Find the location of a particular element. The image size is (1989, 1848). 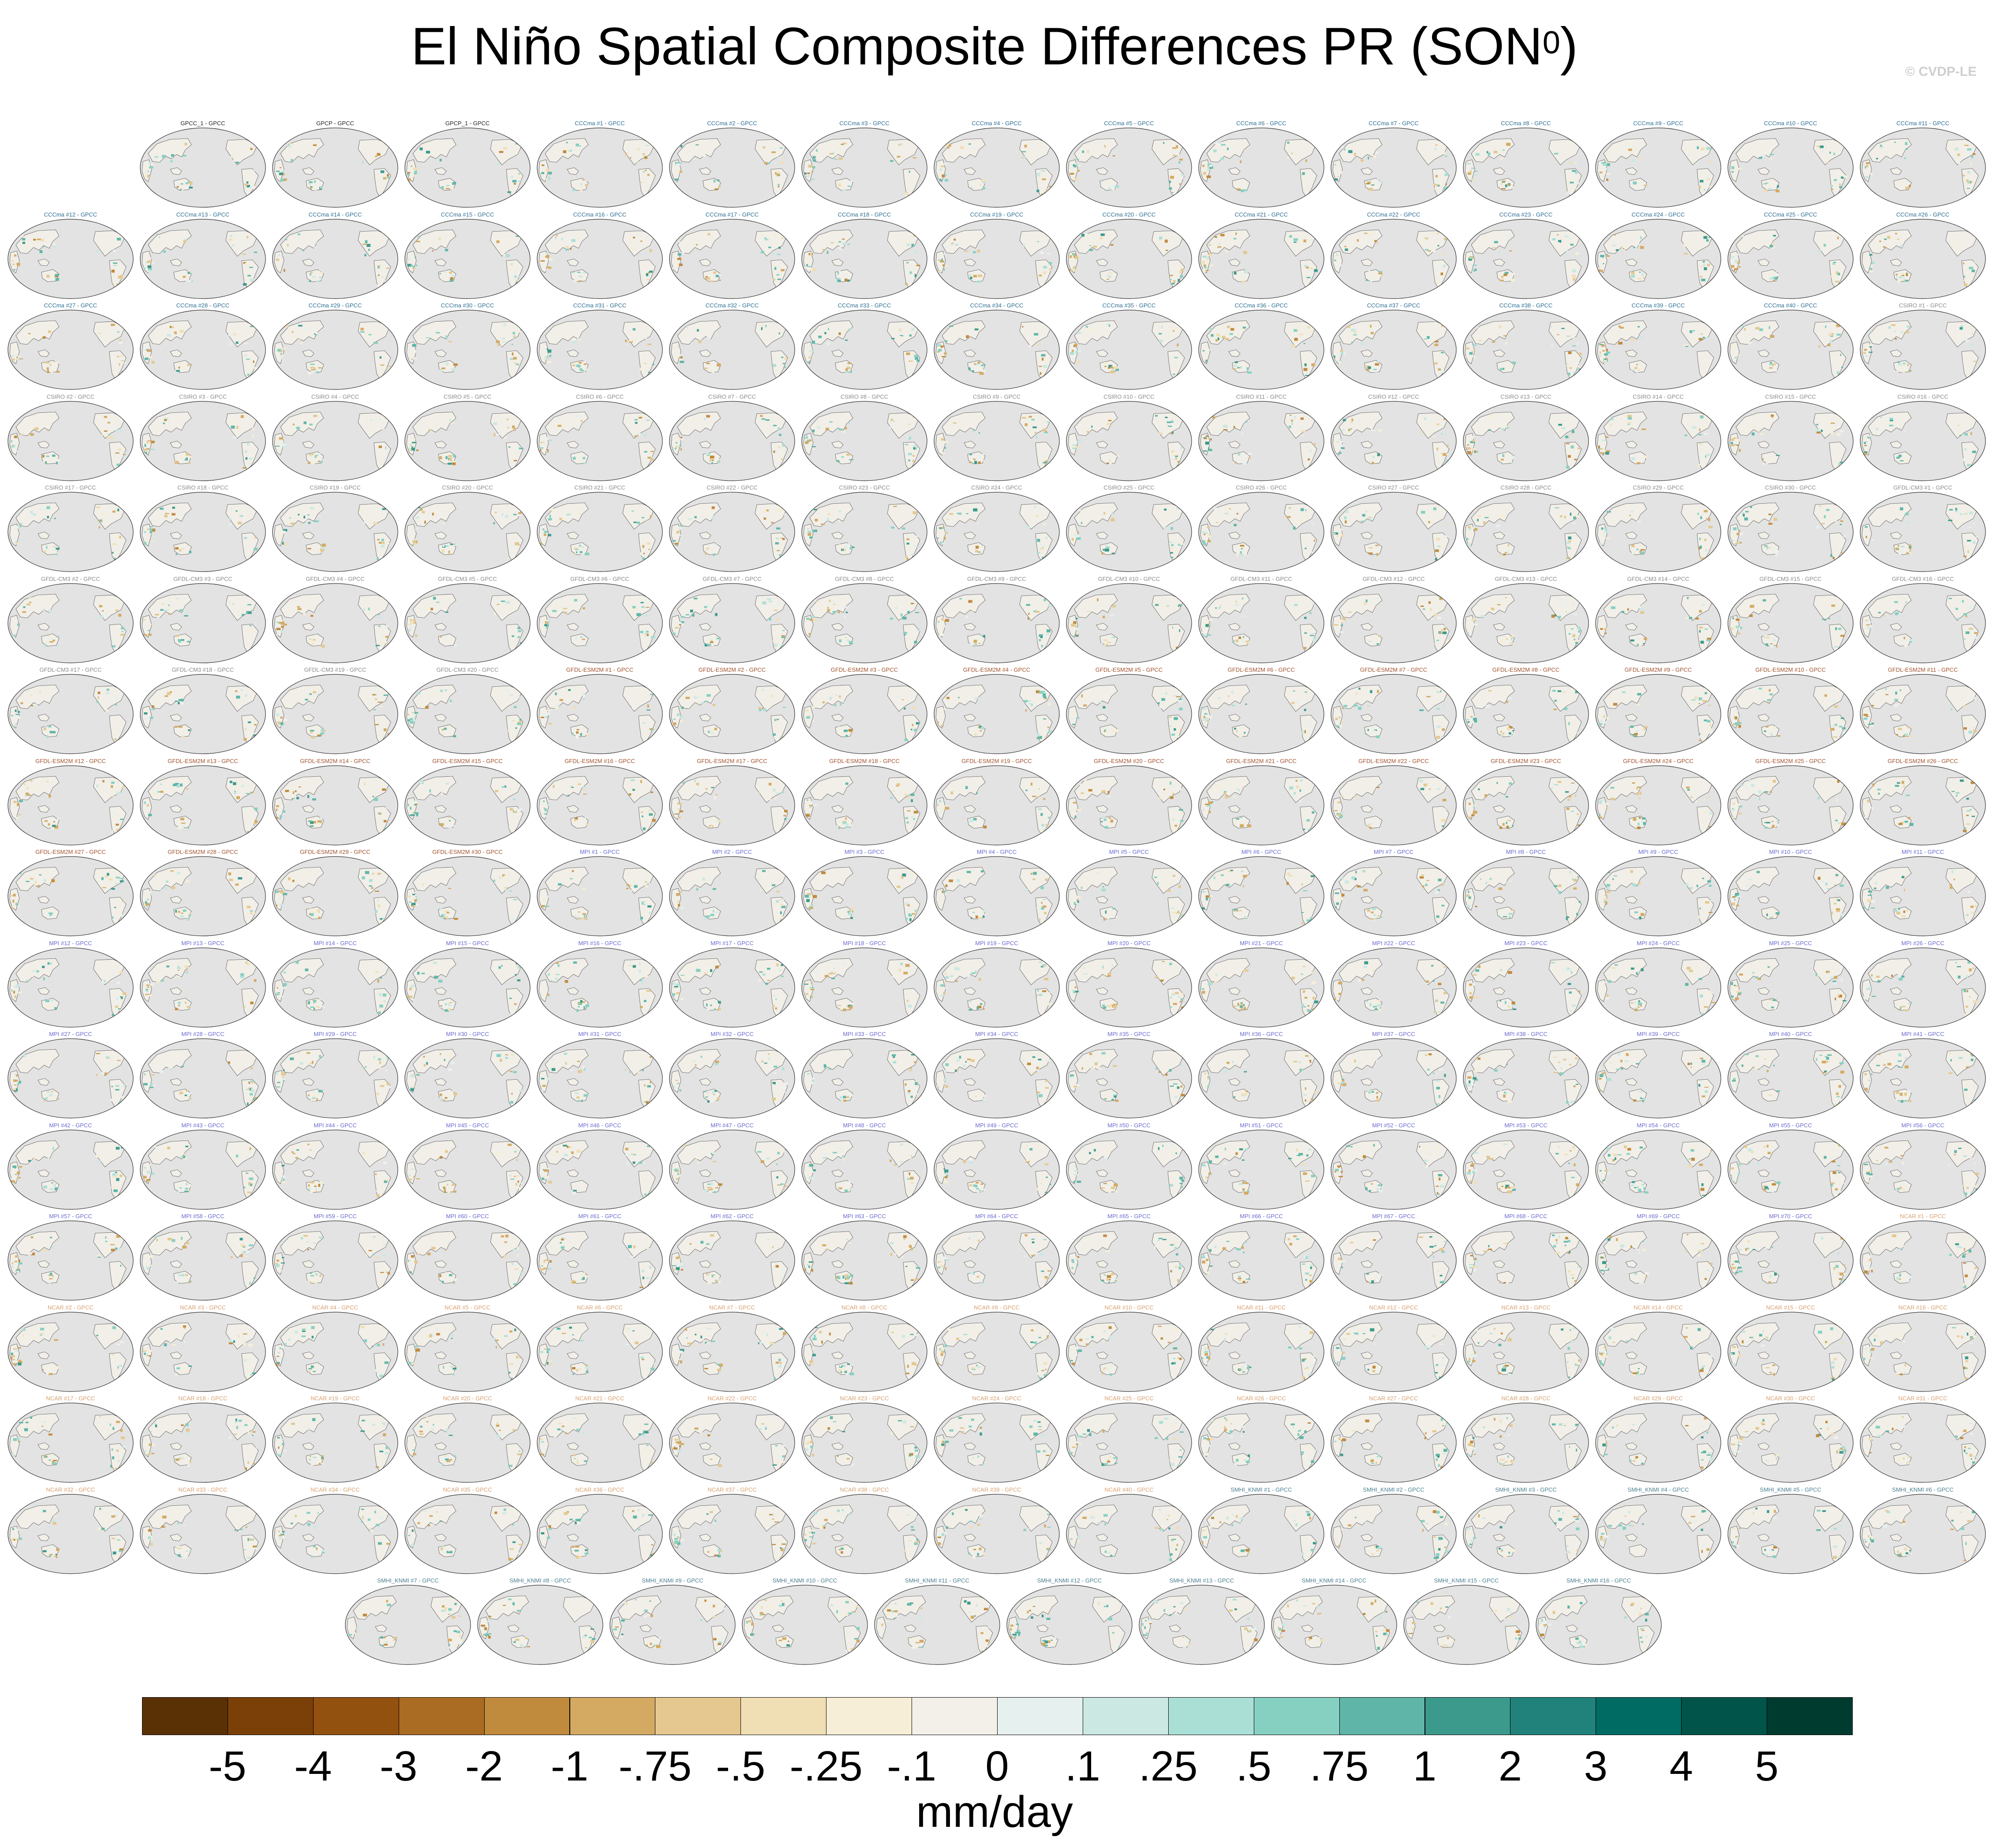

panel-title: CCCma #6 - GPCC is located at coordinates (1261, 123).